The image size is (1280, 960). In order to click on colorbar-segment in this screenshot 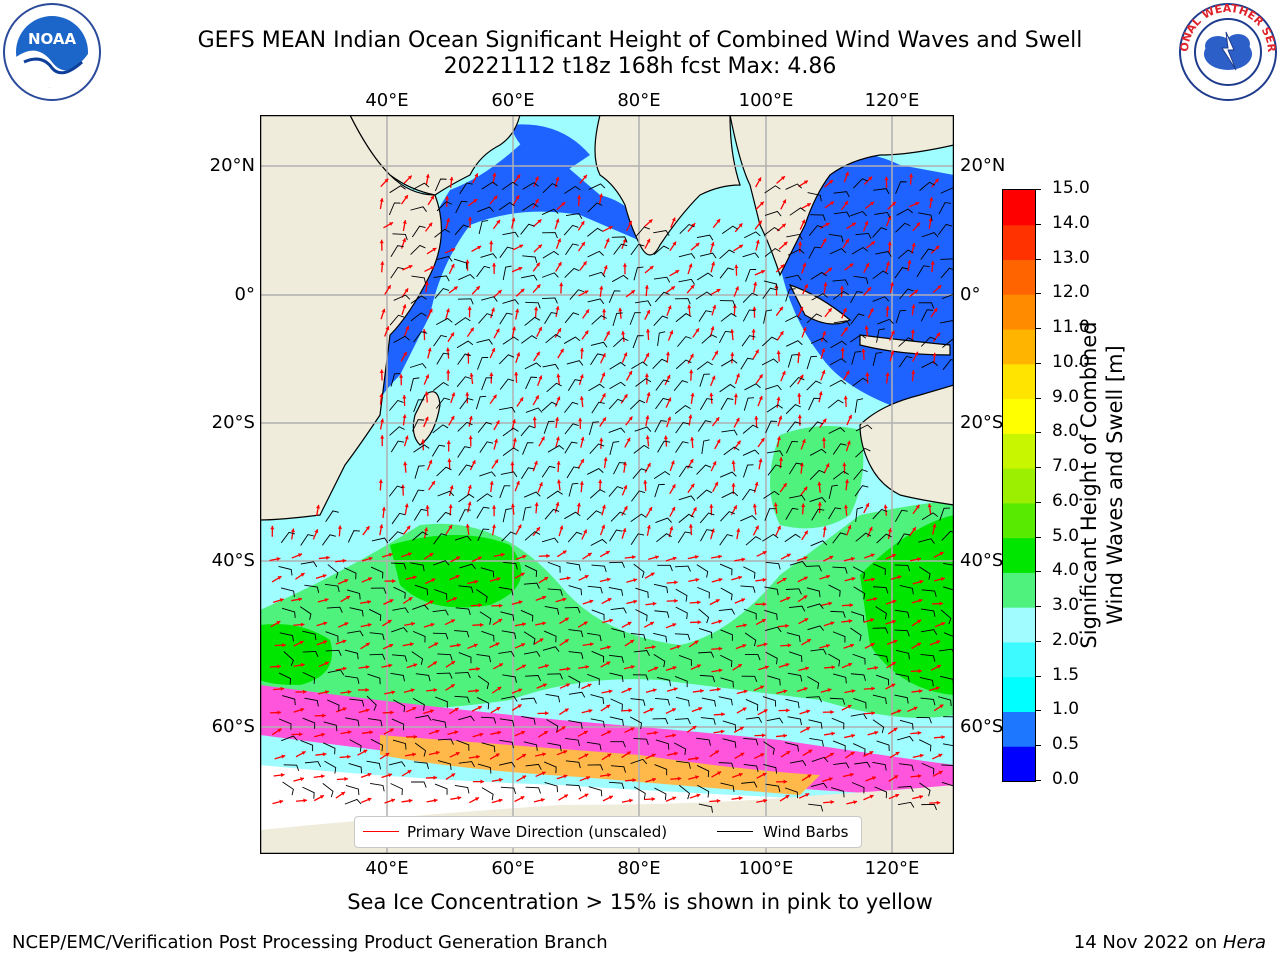, I will do `click(1019, 312)`.